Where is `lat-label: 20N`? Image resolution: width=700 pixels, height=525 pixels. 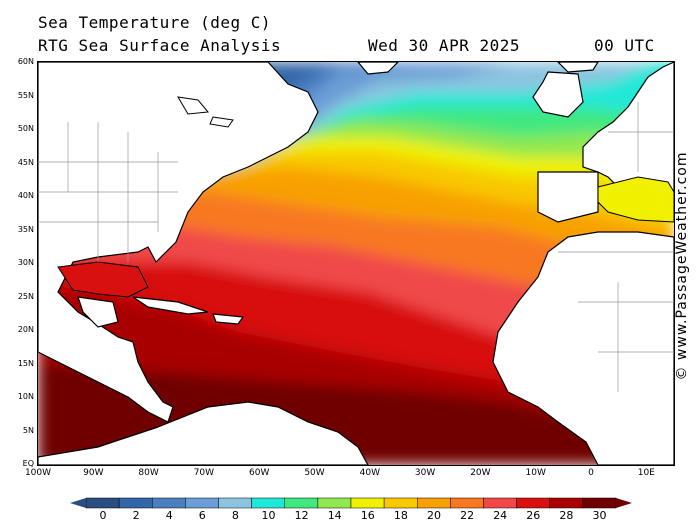
lat-label: 20N is located at coordinates (25, 329).